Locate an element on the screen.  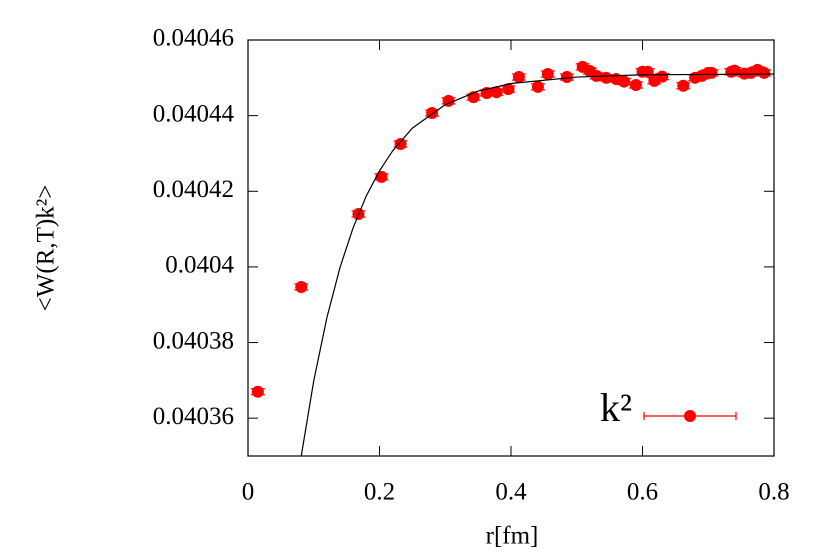
x-tick-label: 0 is located at coordinates (248, 492).